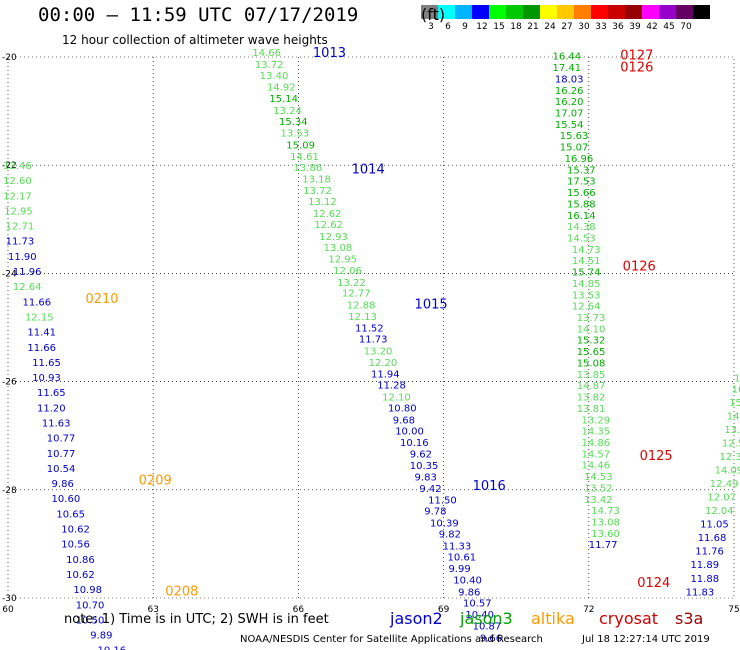  What do you see at coordinates (402, 408) in the screenshot?
I see `wave-height-point: 10.80` at bounding box center [402, 408].